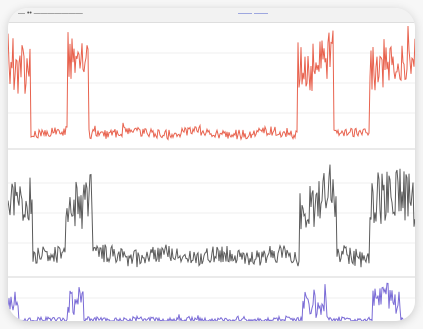  I want to click on panel-bottom, so click(211, 299).